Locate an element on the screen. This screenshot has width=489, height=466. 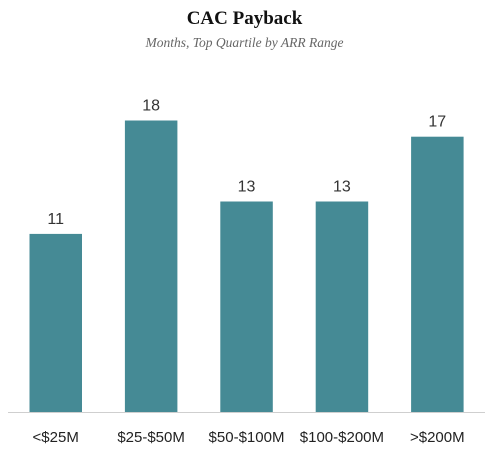
chart-subtitle: Months, Top Quartile by ARR Range is located at coordinates (244, 42).